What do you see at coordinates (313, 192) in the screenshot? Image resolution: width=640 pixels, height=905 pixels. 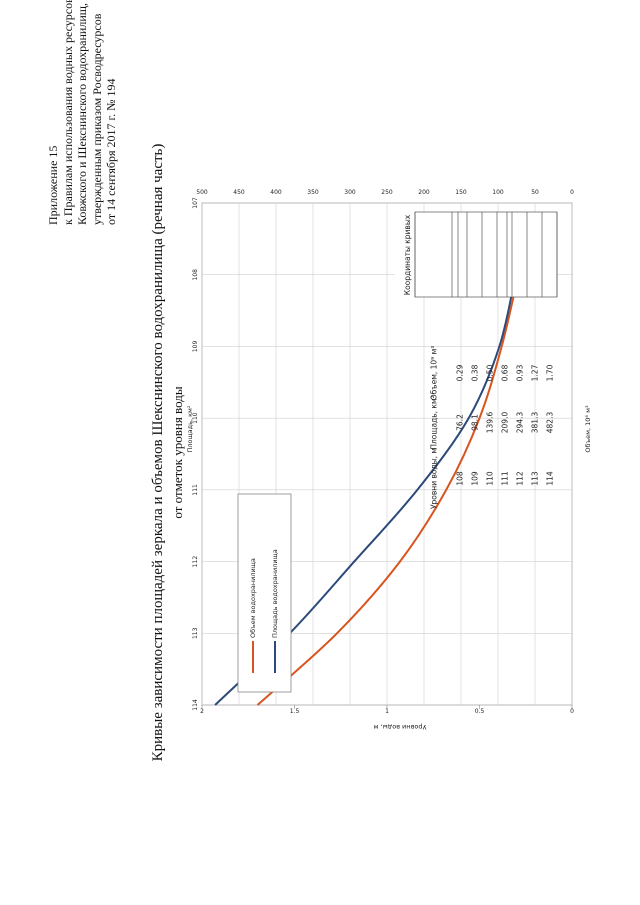 I see `x-top-tick-label: 350` at bounding box center [313, 192].